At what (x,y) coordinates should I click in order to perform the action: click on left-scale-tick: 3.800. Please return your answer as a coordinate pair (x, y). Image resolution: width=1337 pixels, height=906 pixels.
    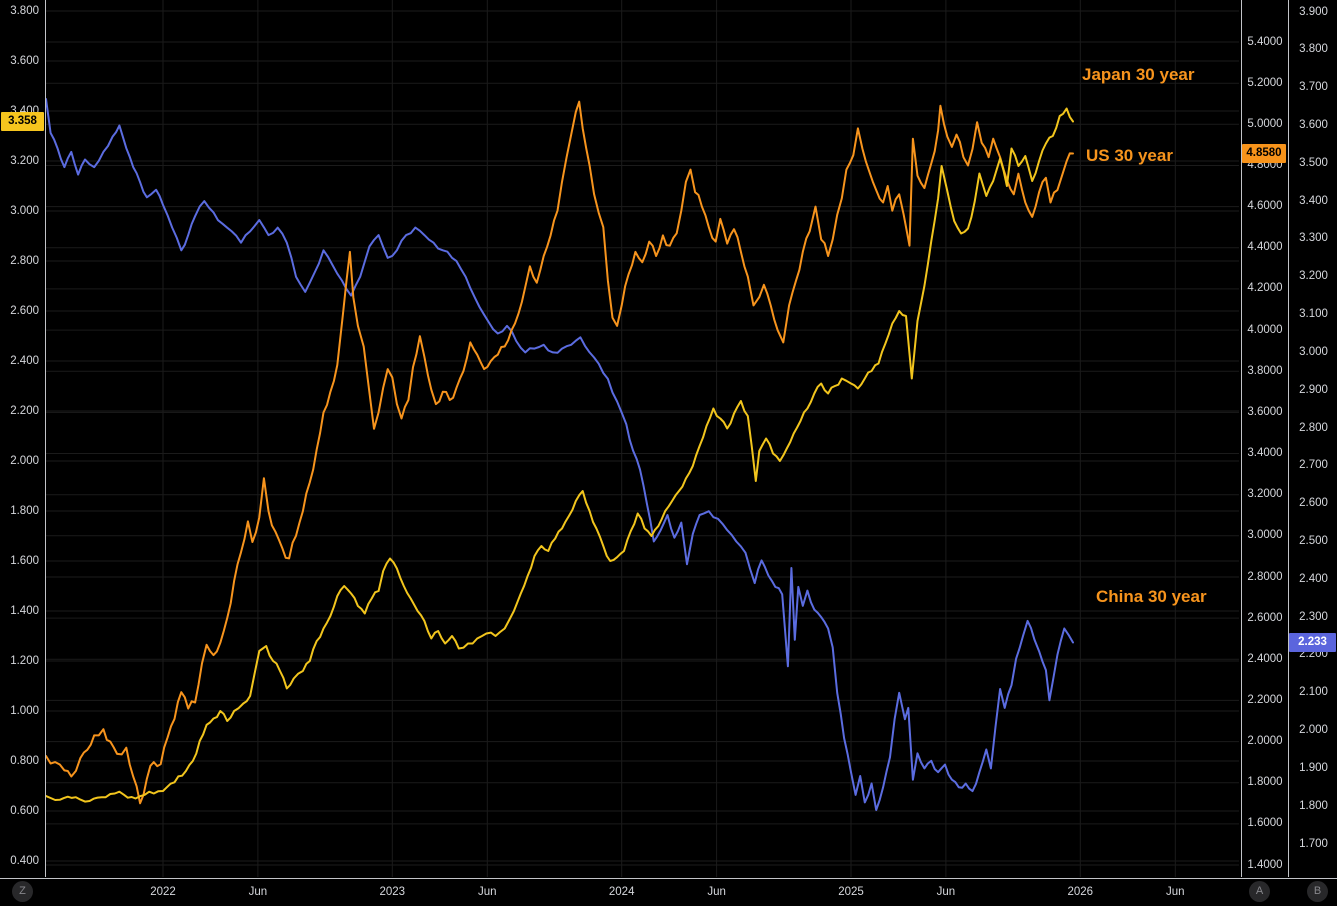
    Looking at the image, I should click on (24, 10).